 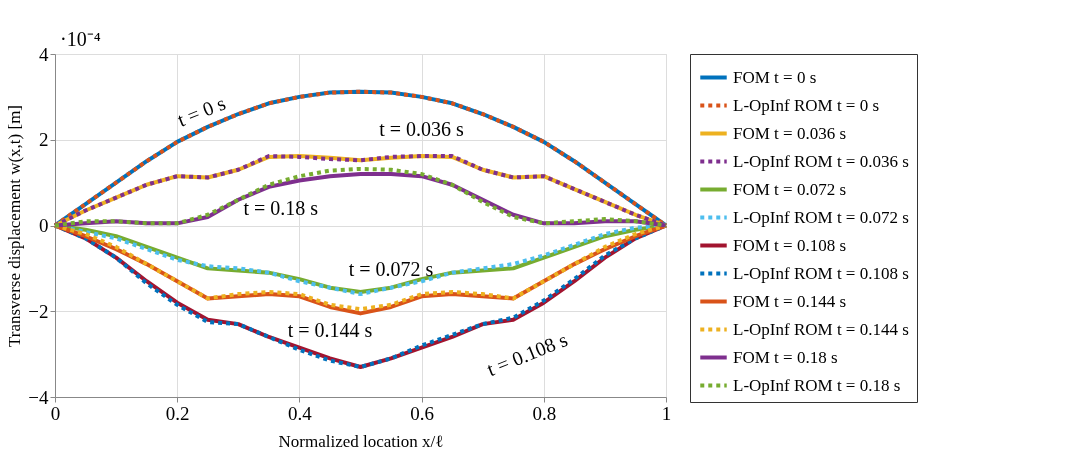 What do you see at coordinates (790, 245) in the screenshot?
I see `legend-label: FOM t = 0.108 s` at bounding box center [790, 245].